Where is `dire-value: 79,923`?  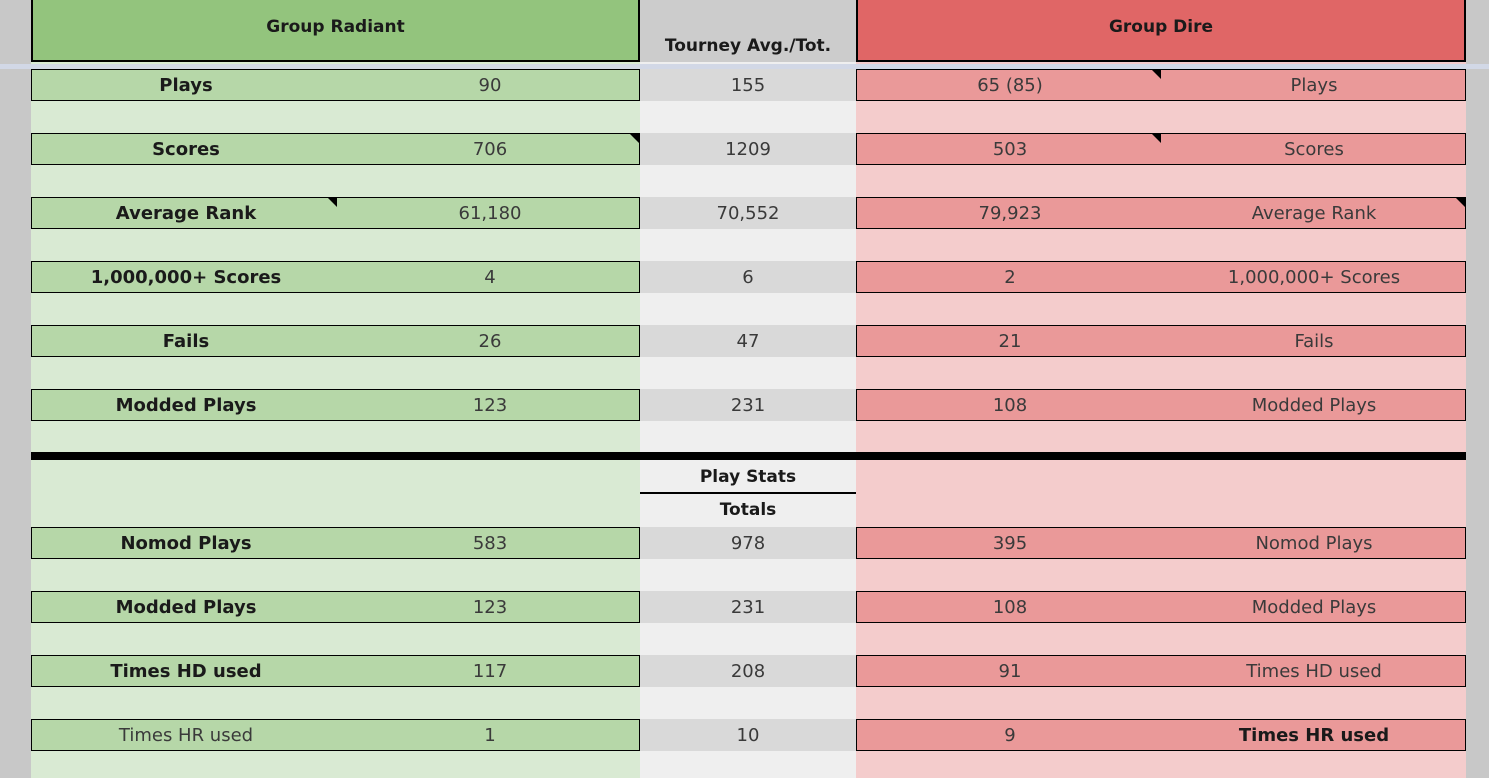
dire-value: 79,923 is located at coordinates (1010, 213).